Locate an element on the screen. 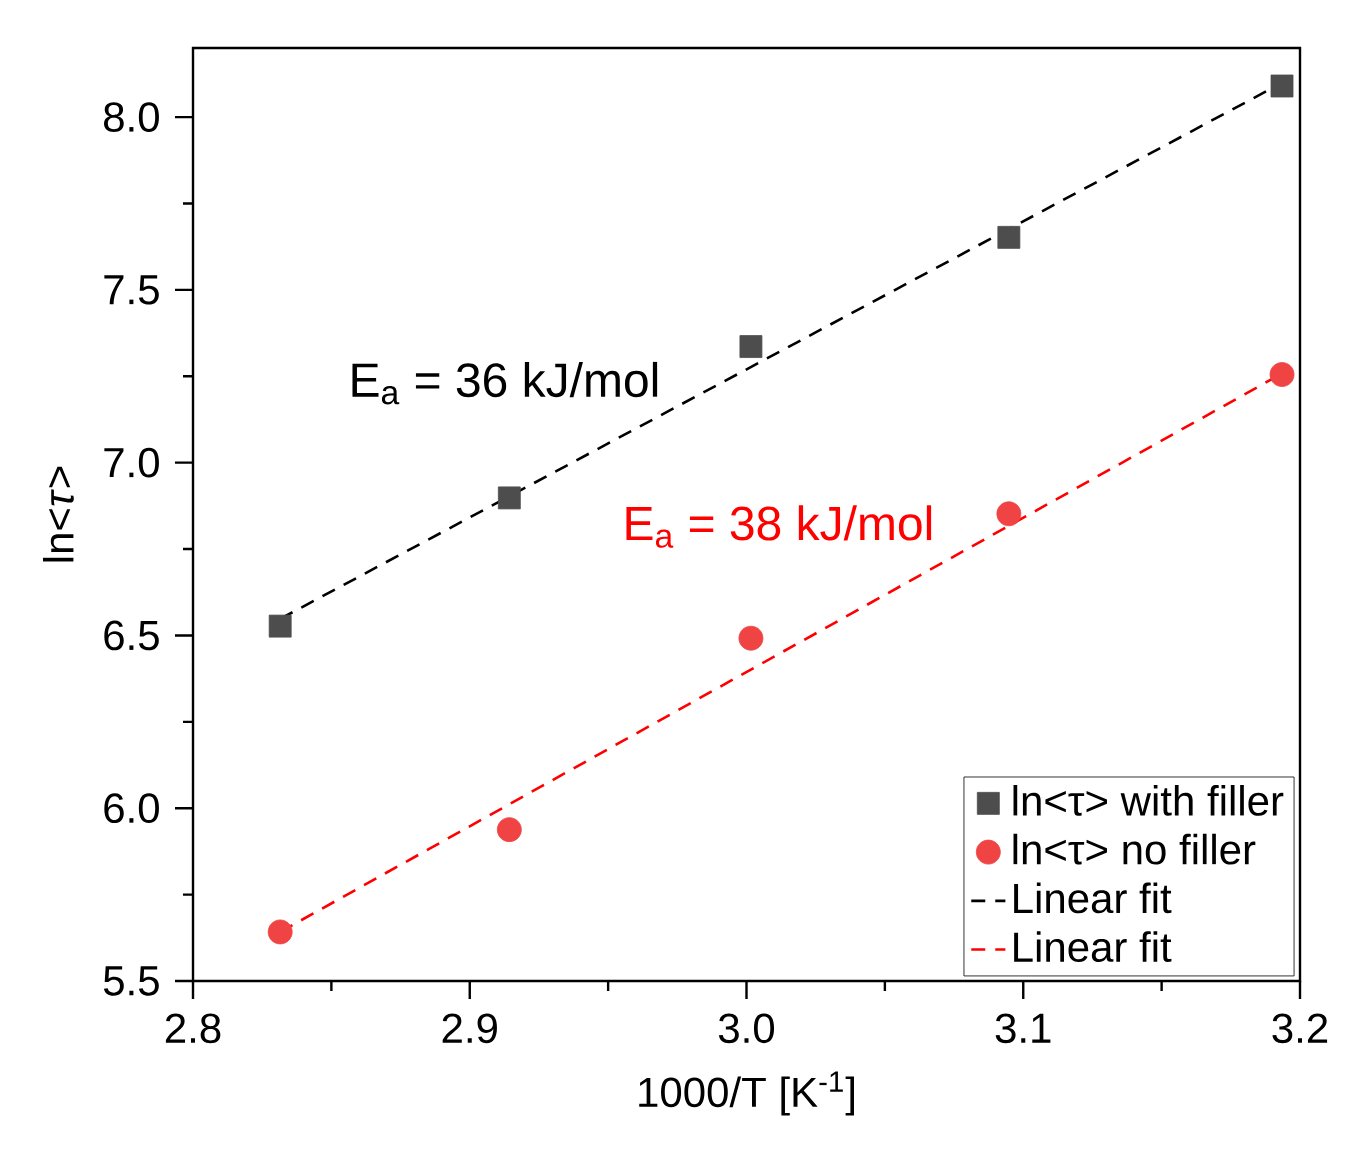  x-tick-label: 2.9 is located at coordinates (469, 1028).